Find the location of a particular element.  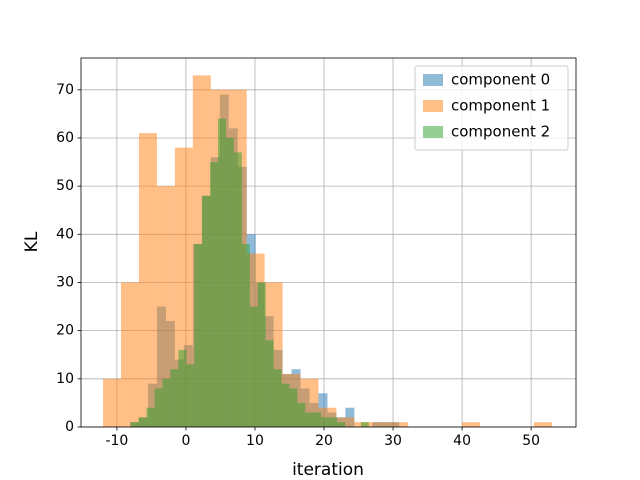

x-tick-label: 0 is located at coordinates (185, 441).